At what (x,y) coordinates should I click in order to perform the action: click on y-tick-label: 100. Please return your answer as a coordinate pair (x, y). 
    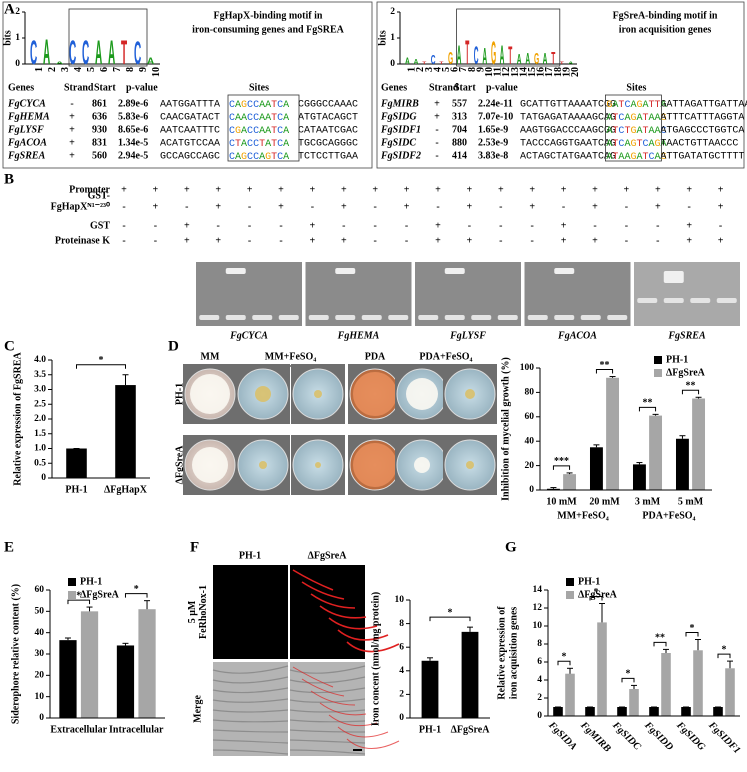
    Looking at the image, I should click on (527, 368).